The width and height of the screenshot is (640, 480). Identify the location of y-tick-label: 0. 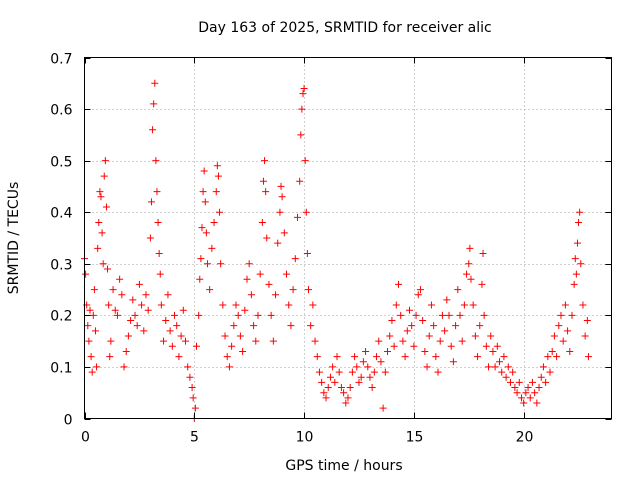
(68, 421).